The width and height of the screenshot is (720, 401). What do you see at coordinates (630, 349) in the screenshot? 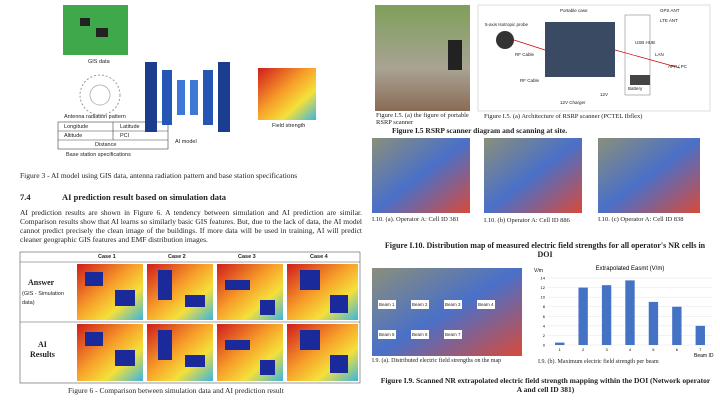
I see `x-tick-label: 4` at bounding box center [630, 349].